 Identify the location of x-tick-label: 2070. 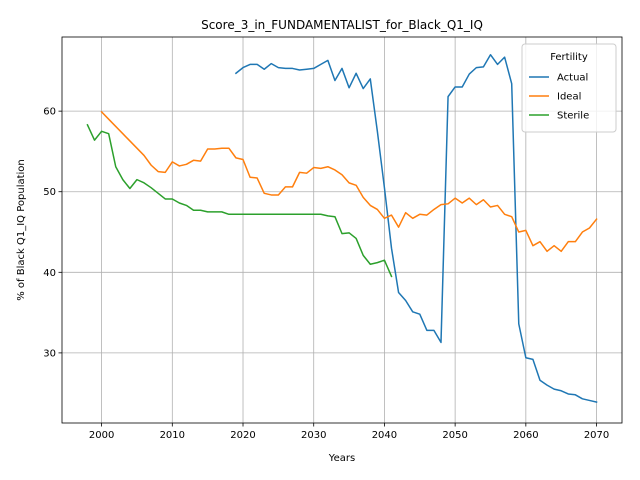
(596, 435).